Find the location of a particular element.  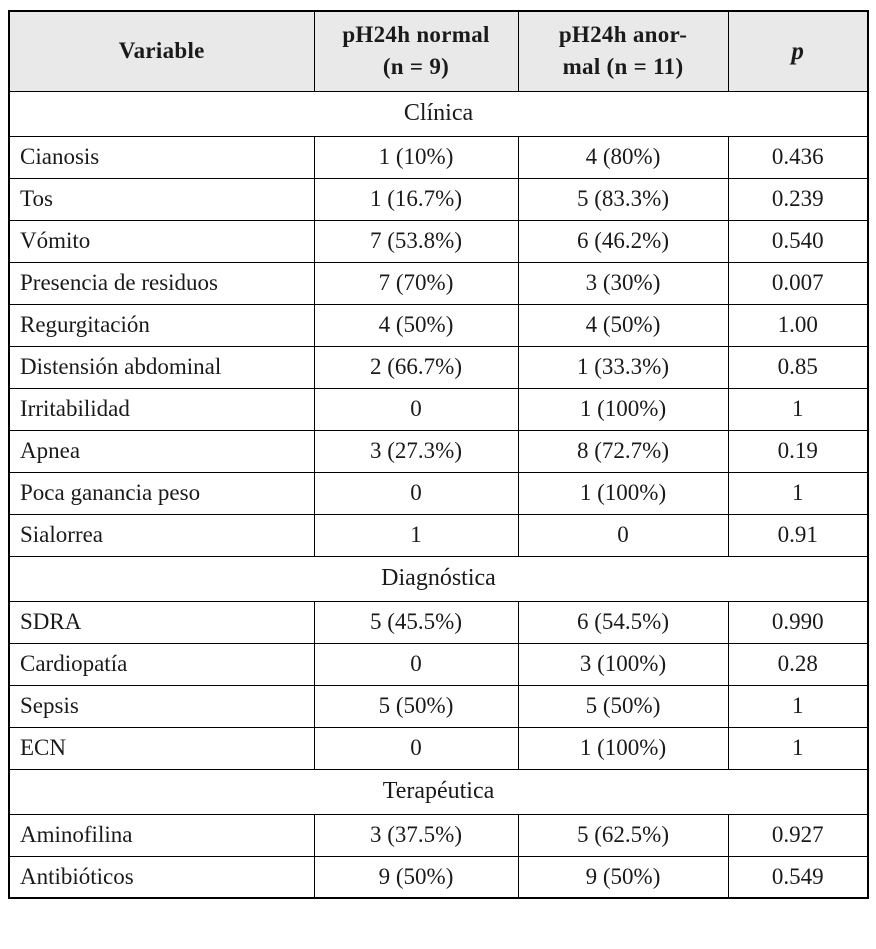

table-row: Sialorrea 1 0 0.91 is located at coordinates (438, 535).